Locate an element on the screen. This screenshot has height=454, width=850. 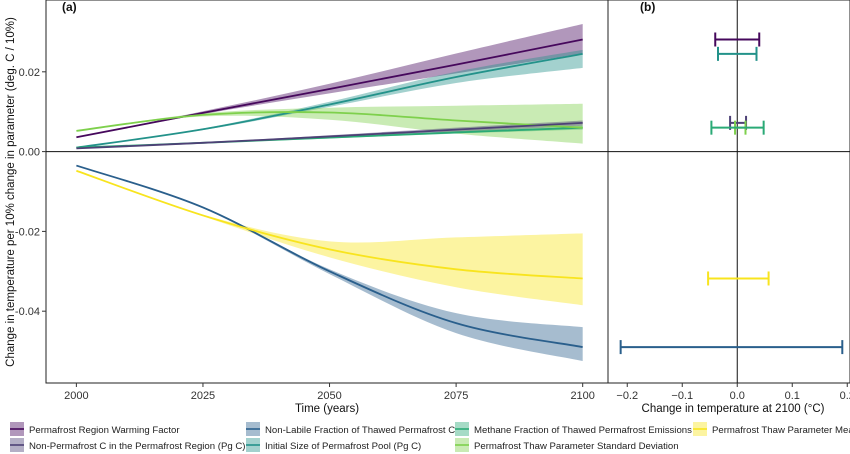
x-tick-label: 0.1 is located at coordinates (792, 396).